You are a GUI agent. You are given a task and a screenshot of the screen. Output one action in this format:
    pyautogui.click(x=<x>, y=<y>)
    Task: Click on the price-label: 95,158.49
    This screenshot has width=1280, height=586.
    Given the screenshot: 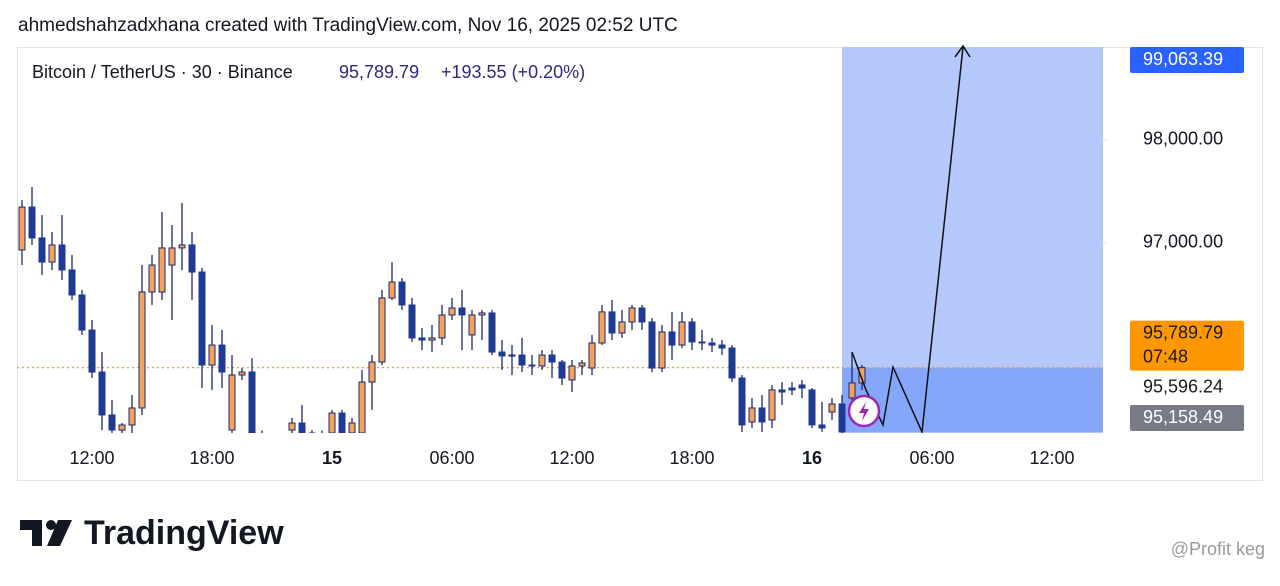 What is the action you would take?
    pyautogui.click(x=1183, y=417)
    